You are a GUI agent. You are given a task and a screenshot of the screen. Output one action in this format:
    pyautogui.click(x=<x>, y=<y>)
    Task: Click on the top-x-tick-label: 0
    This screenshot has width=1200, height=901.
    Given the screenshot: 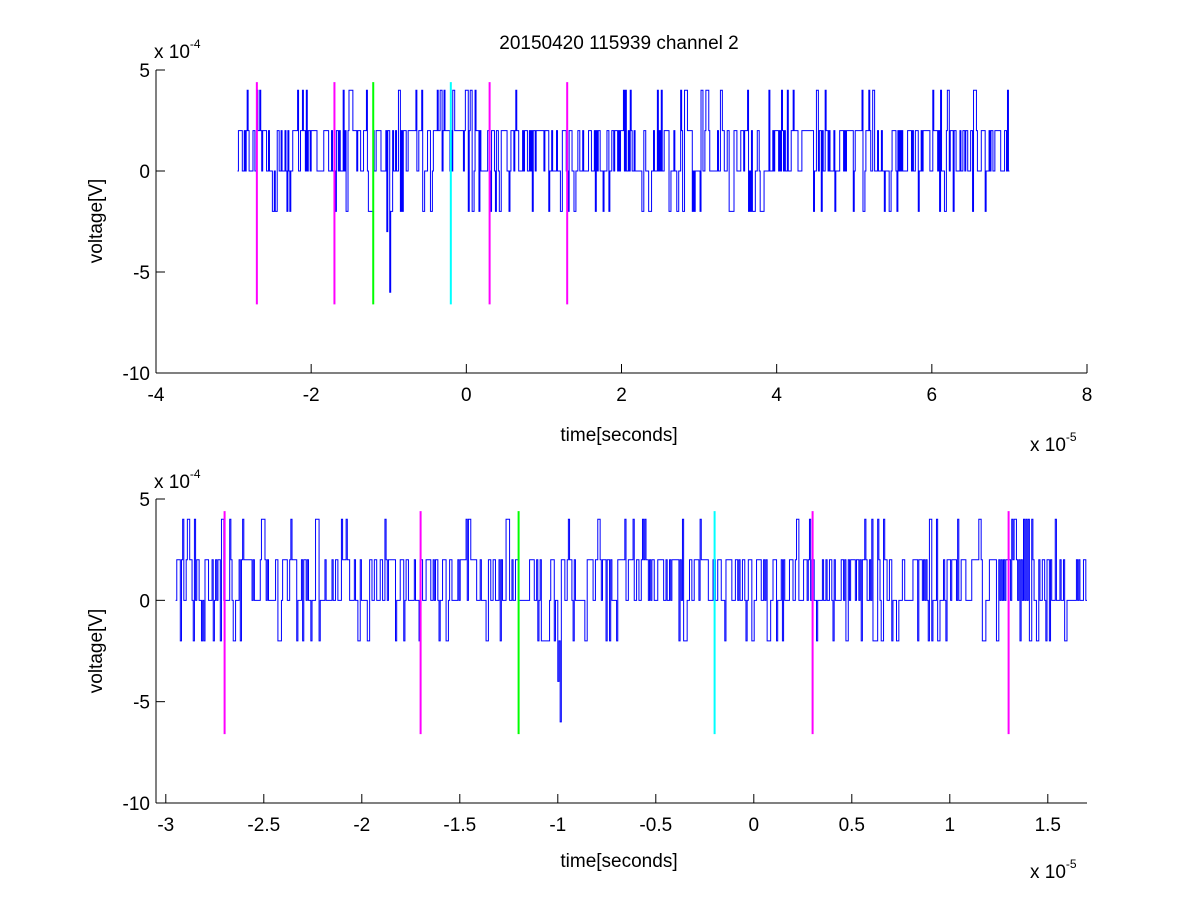 What is the action you would take?
    pyautogui.click(x=466, y=395)
    